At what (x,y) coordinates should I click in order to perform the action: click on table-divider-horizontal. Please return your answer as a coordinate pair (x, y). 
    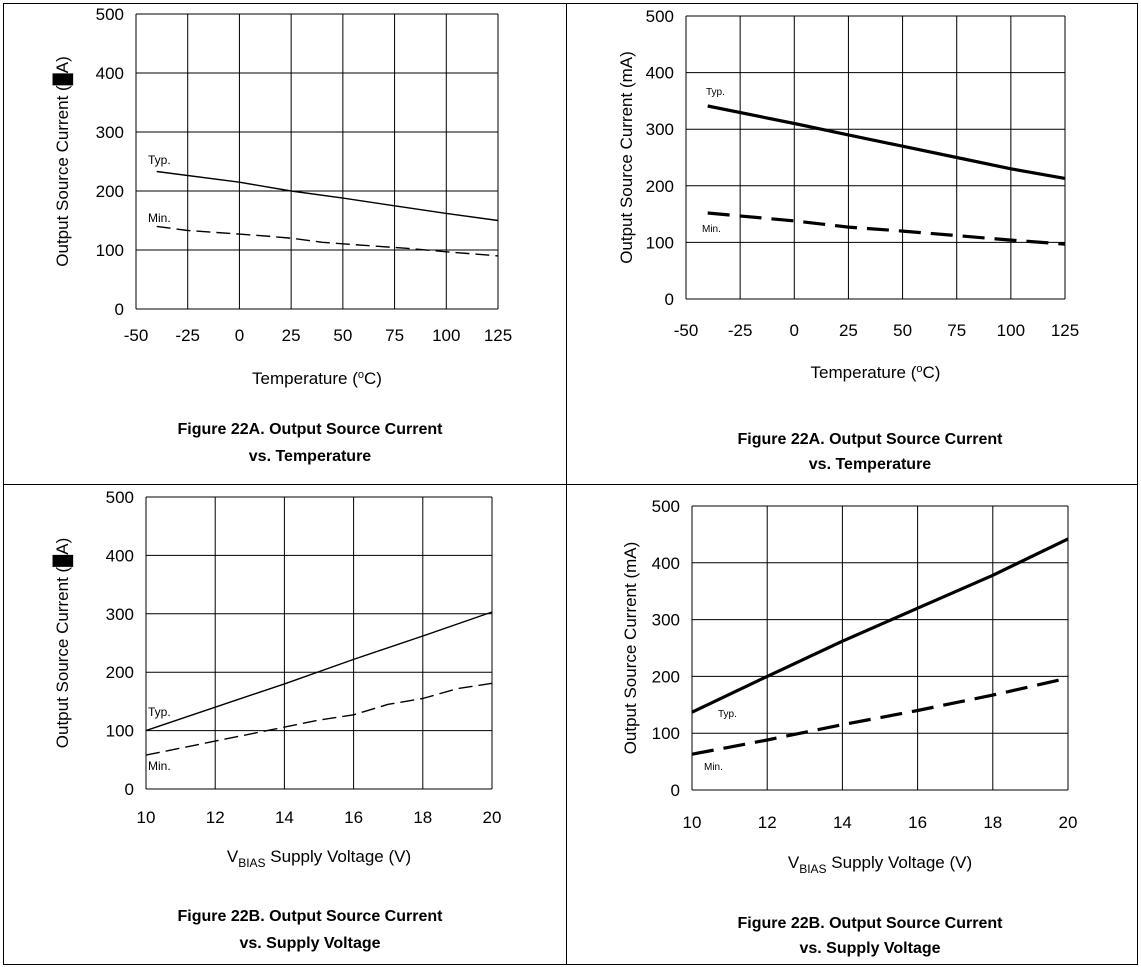
    Looking at the image, I should click on (570, 484).